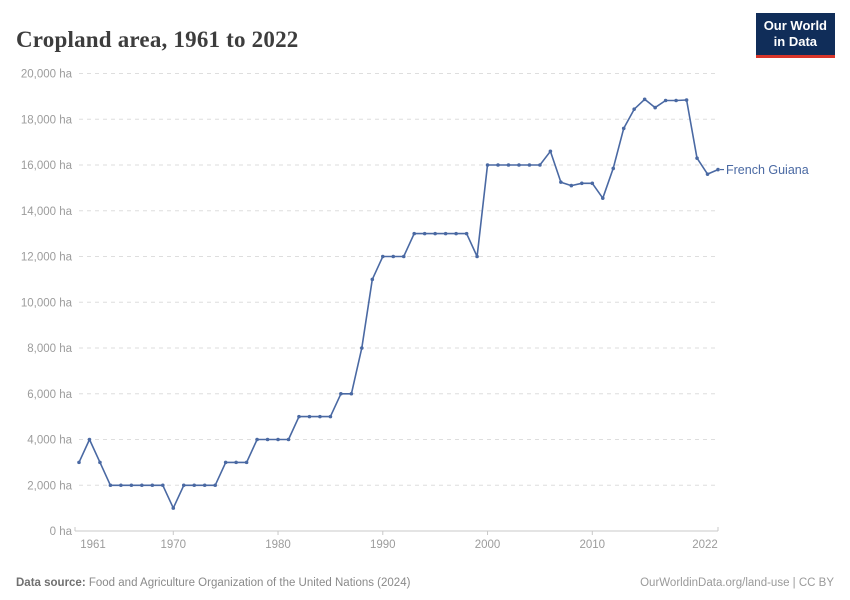 Image resolution: width=850 pixels, height=600 pixels. Describe the element at coordinates (47, 166) in the screenshot. I see `y-tick-label: 16,000 ha` at that location.